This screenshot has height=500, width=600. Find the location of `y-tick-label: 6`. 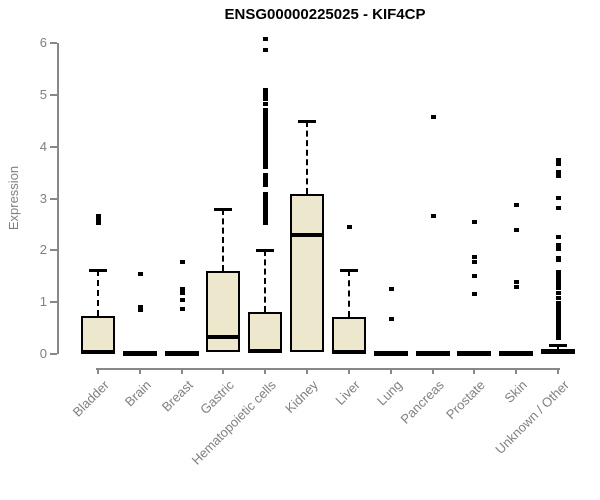

y-tick-label: 6 is located at coordinates (43, 42).